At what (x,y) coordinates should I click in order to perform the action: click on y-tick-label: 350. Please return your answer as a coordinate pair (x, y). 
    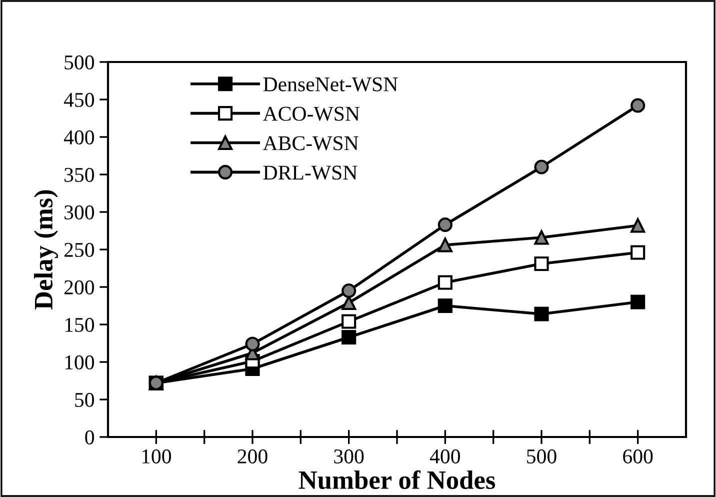
    Looking at the image, I should click on (79, 175).